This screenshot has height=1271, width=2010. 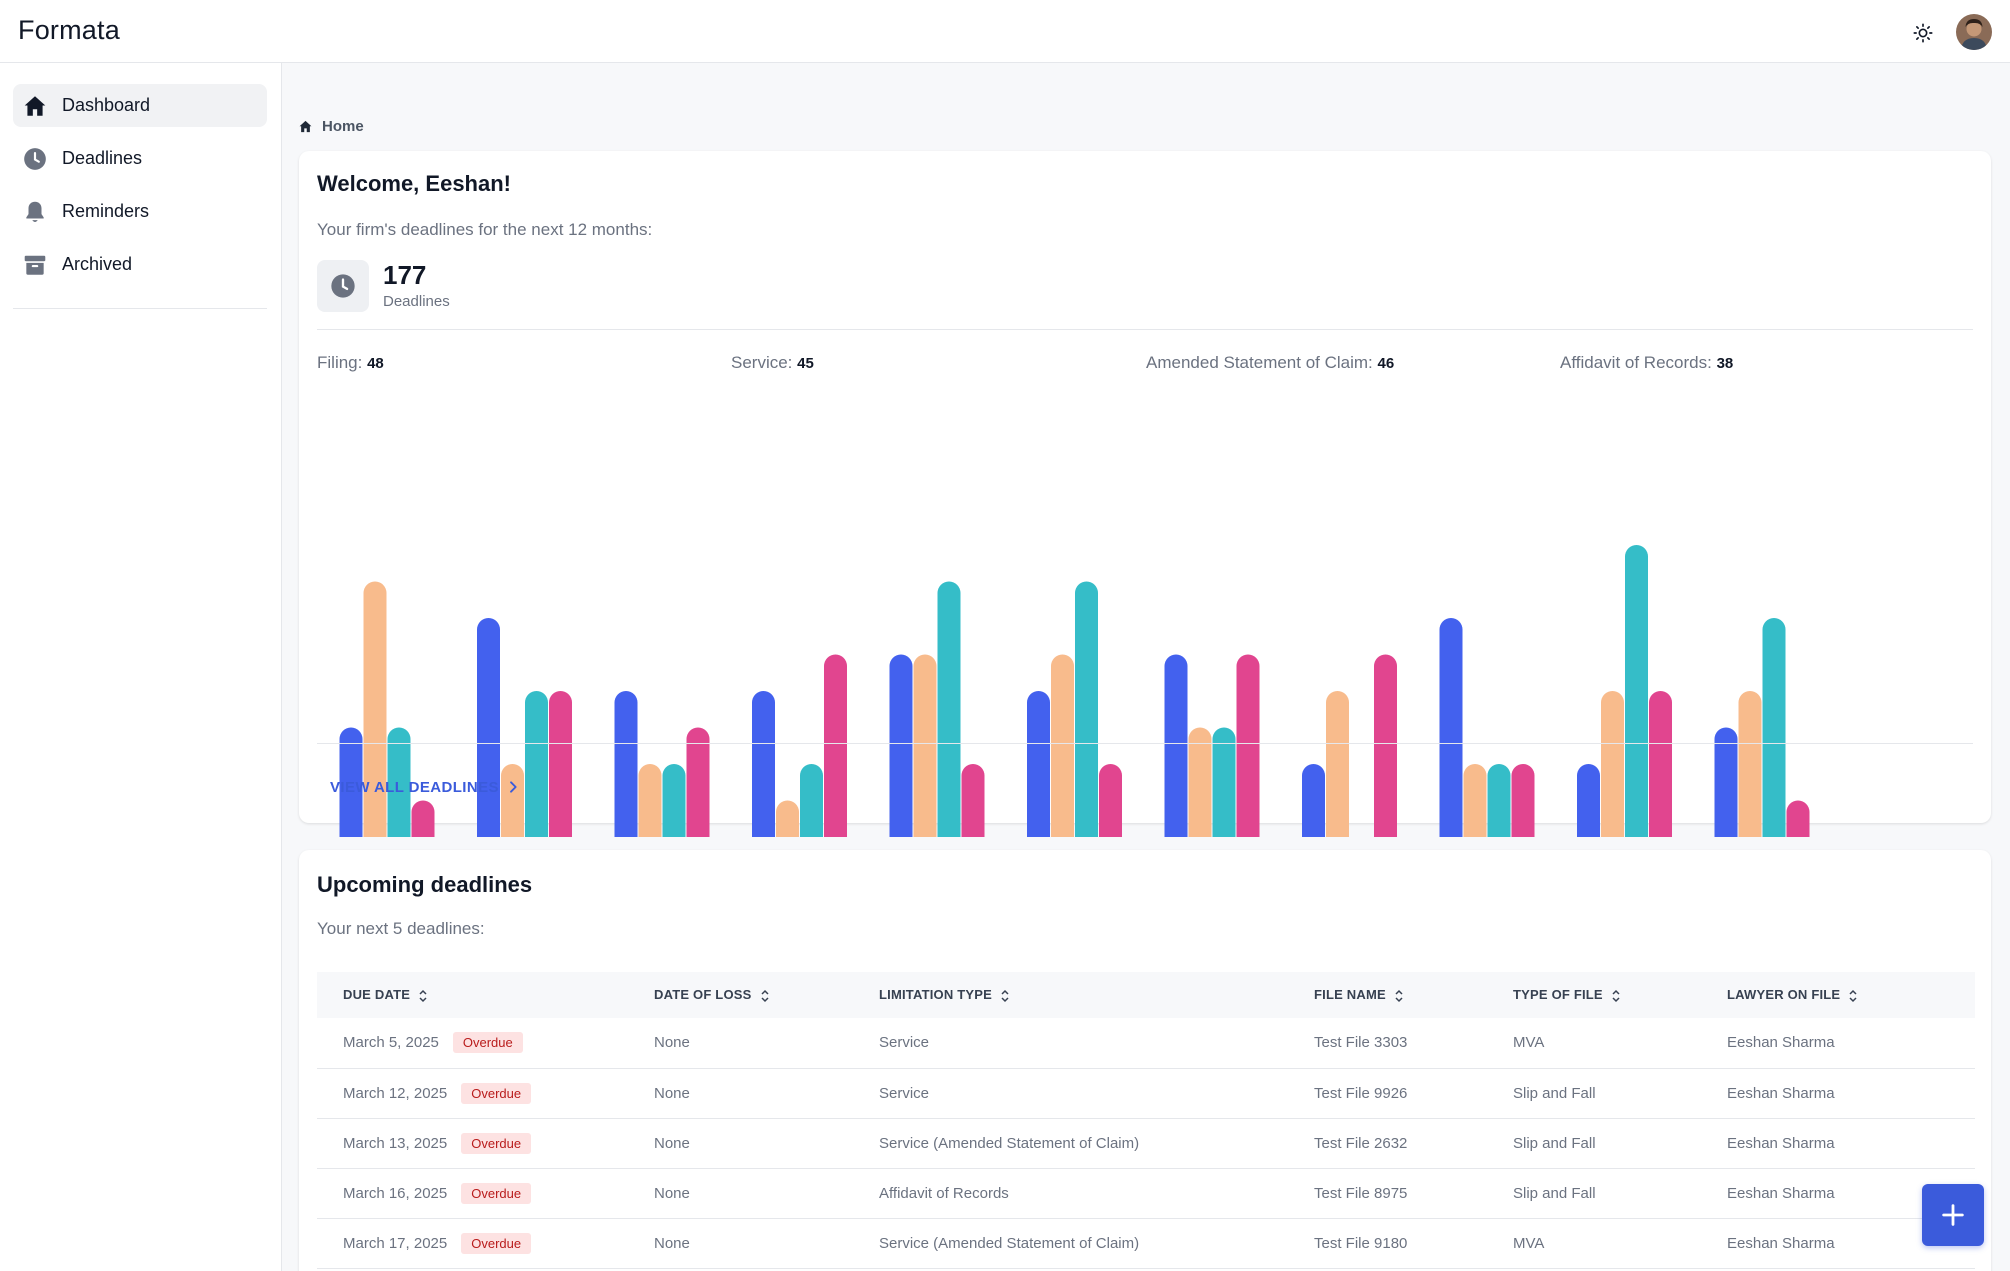 What do you see at coordinates (674, 800) in the screenshot?
I see `bar-amended-statement-of-claim-may-2025` at bounding box center [674, 800].